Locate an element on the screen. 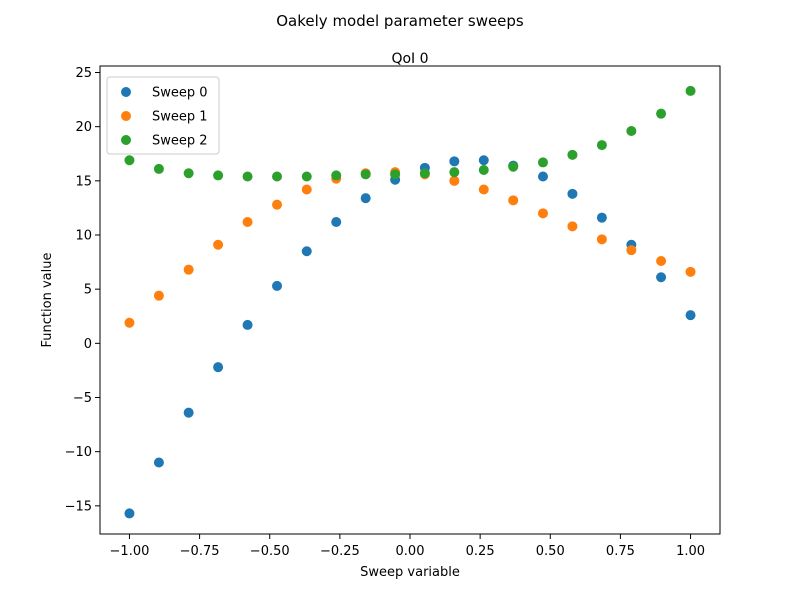 The height and width of the screenshot is (600, 800). x-tick-label: −0.50 is located at coordinates (270, 551).